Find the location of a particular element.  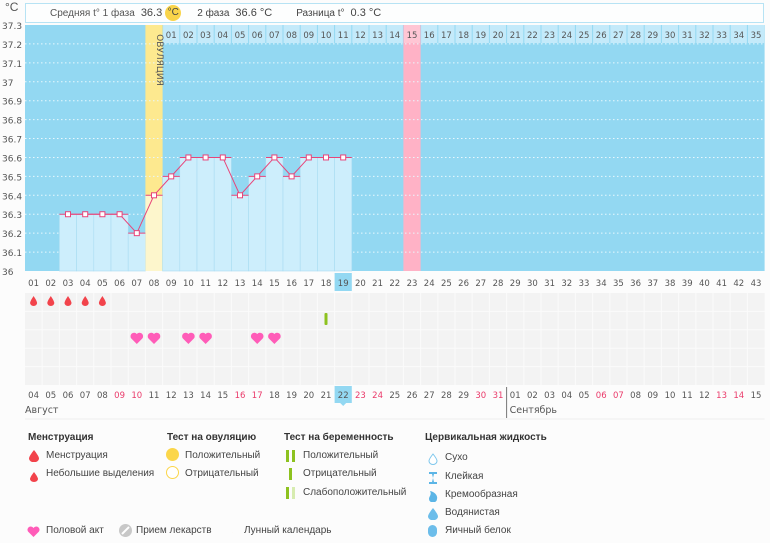

phase2-day-label: 32 is located at coordinates (704, 36).